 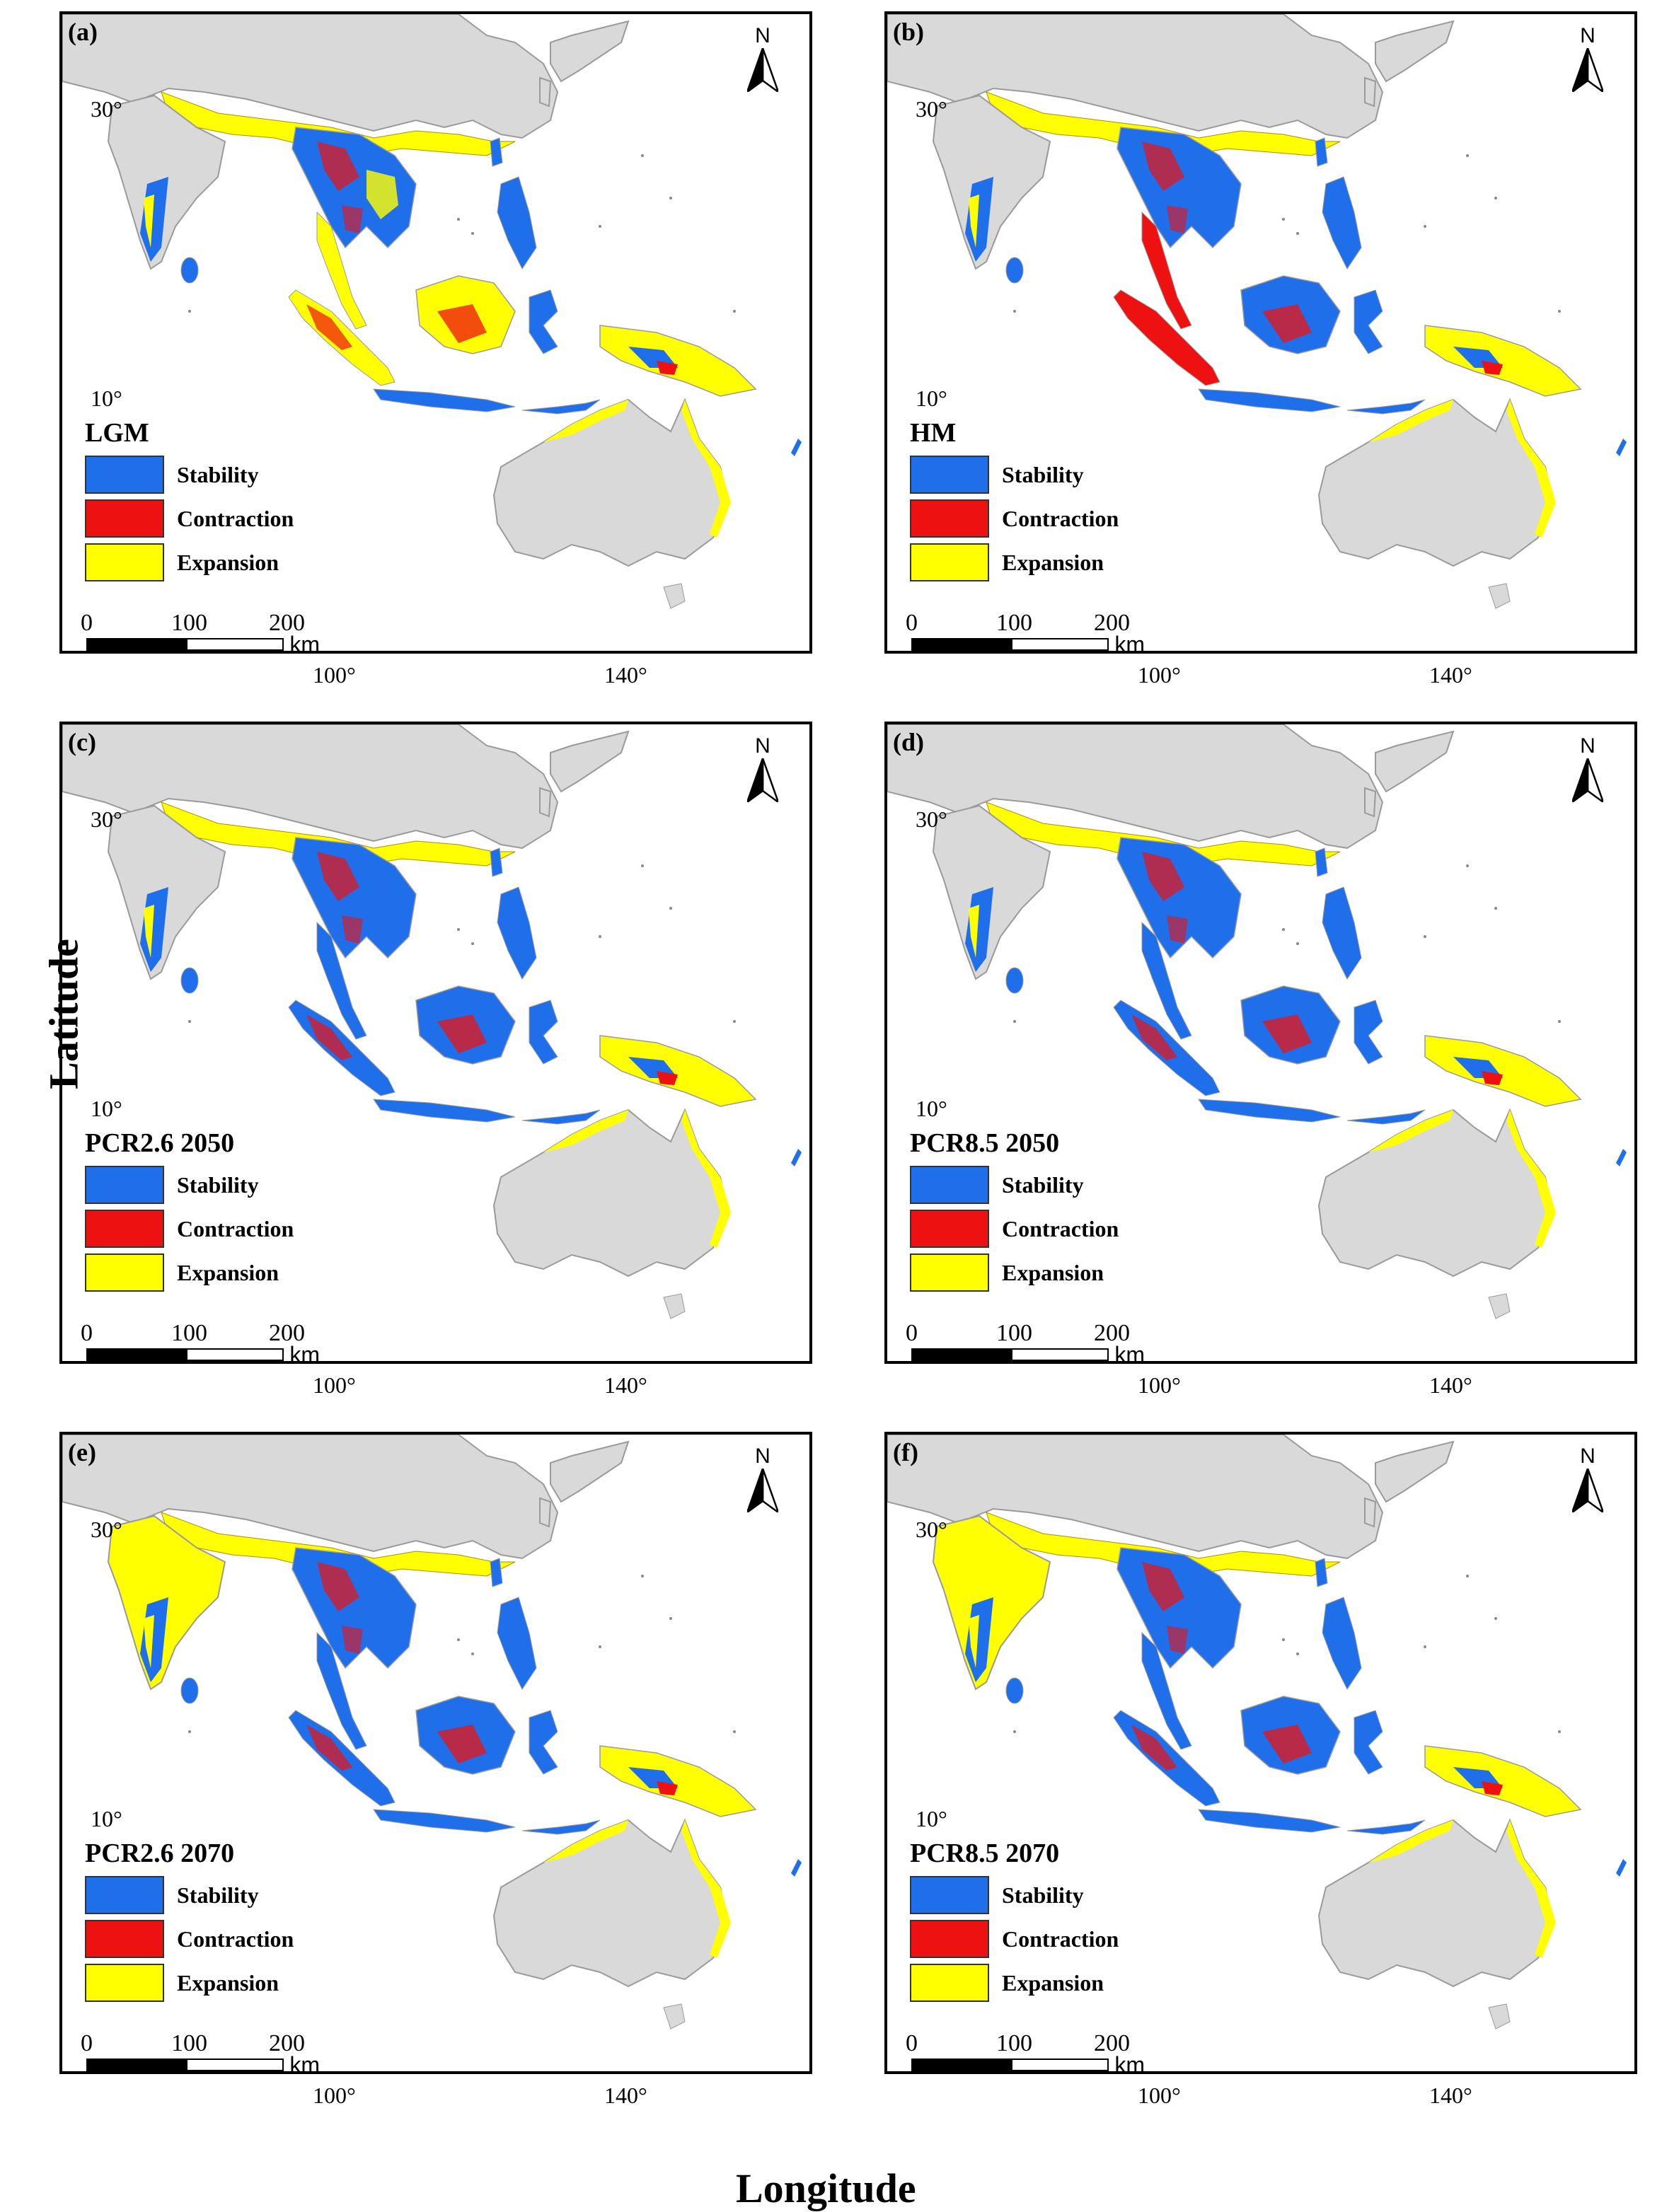 I want to click on legend: HM Stability Contraction Expansion, so click(x=1015, y=500).